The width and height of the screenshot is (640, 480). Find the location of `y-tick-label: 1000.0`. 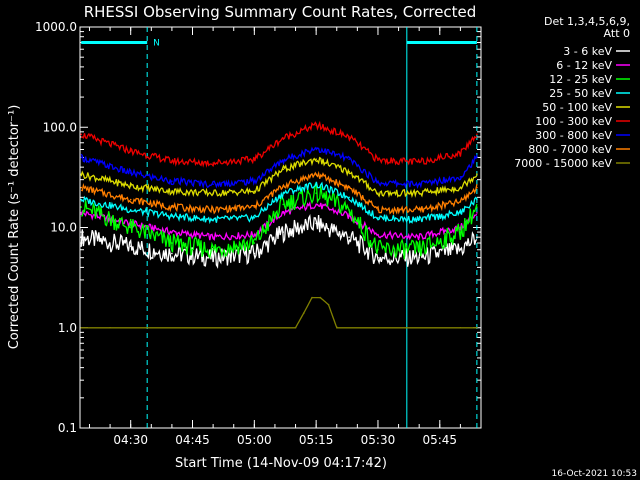

y-tick-label: 1000.0 is located at coordinates (56, 27).